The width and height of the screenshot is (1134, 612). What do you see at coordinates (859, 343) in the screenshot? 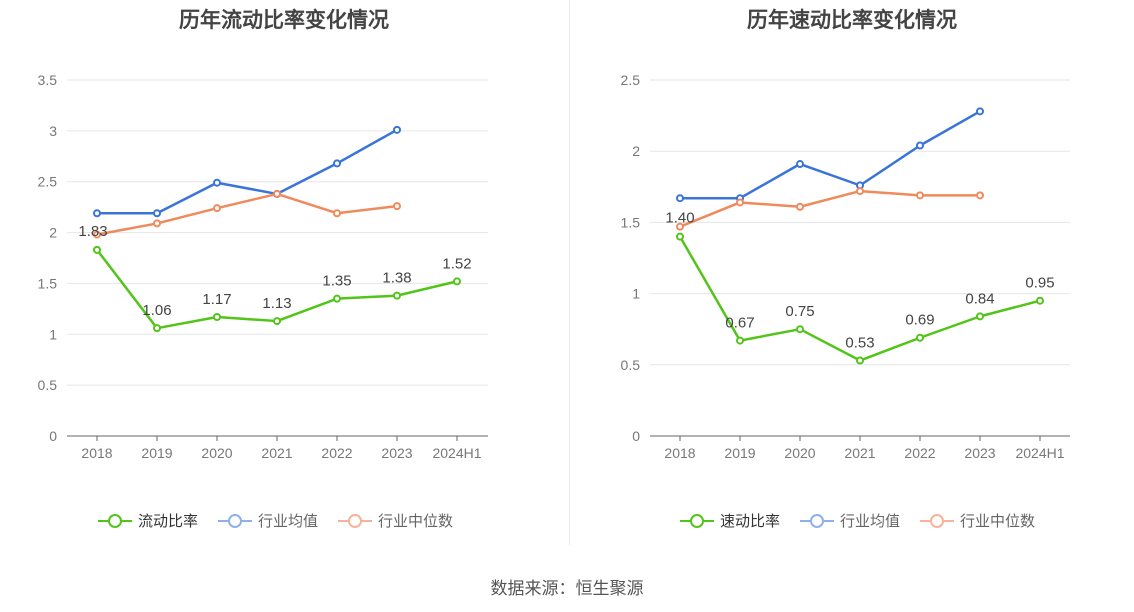
I see `data-label: 0.53` at bounding box center [859, 343].